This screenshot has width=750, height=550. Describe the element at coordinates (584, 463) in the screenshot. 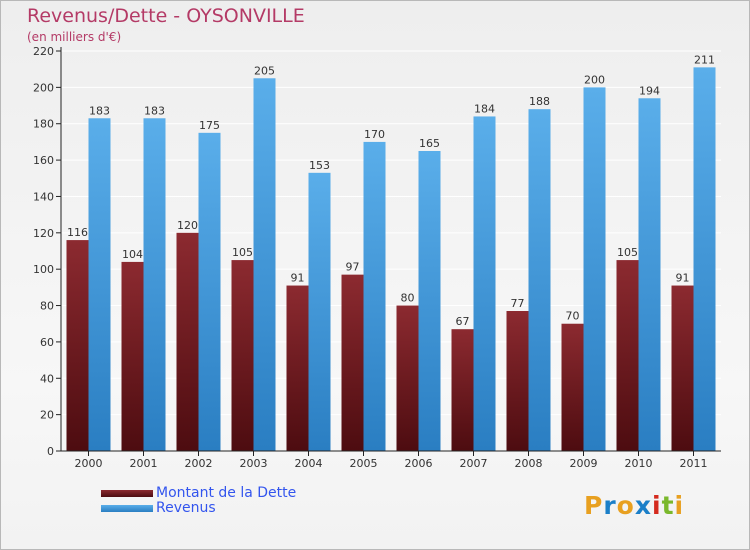

I see `x-tick-label: 2009` at that location.